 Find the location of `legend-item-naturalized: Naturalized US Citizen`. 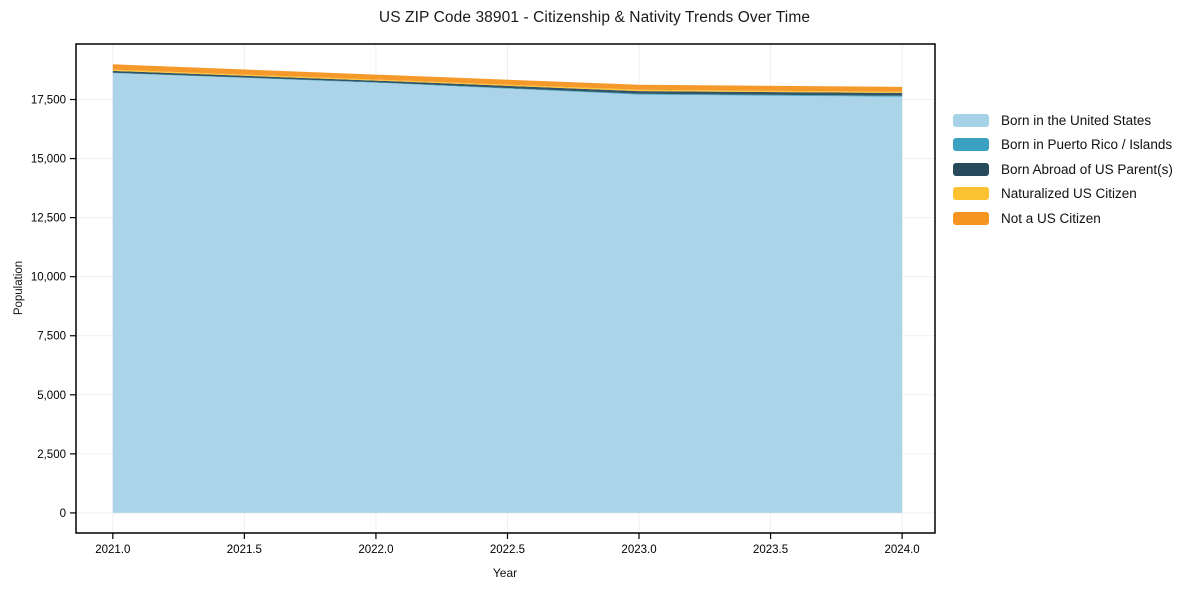

legend-item-naturalized: Naturalized US Citizen is located at coordinates (1063, 194).